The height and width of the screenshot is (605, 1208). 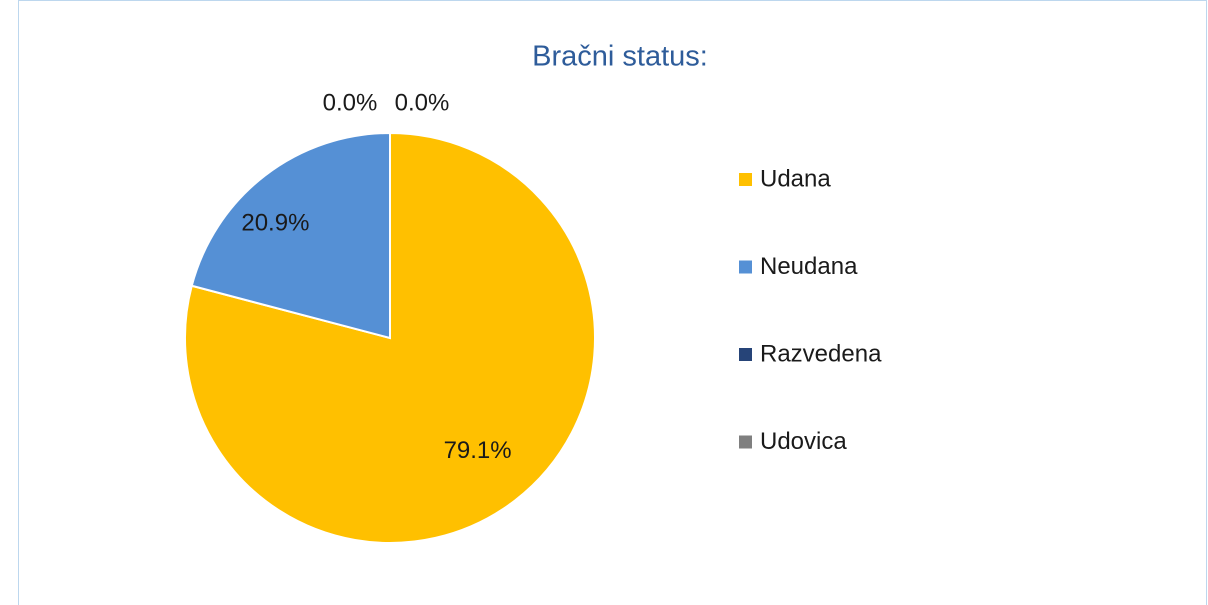 What do you see at coordinates (795, 178) in the screenshot?
I see `legend-label: Udana` at bounding box center [795, 178].